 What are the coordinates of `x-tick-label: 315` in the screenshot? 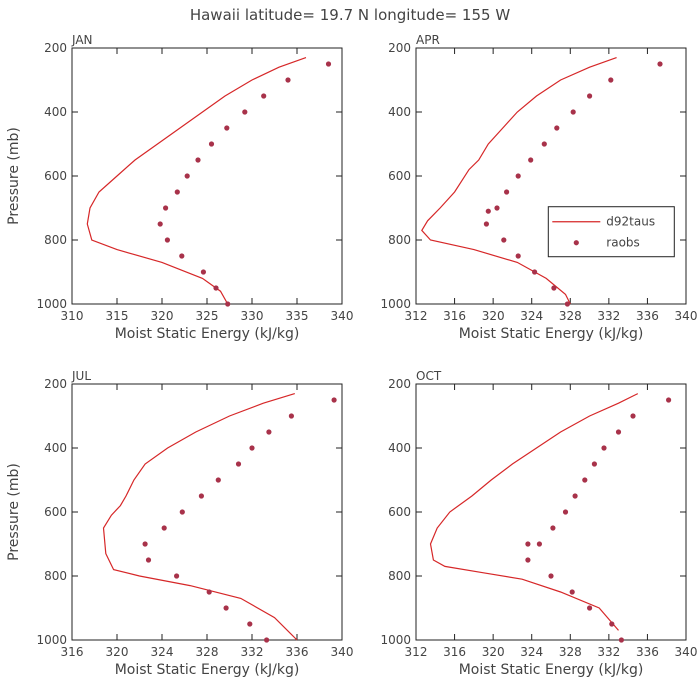 It's located at (117, 316).